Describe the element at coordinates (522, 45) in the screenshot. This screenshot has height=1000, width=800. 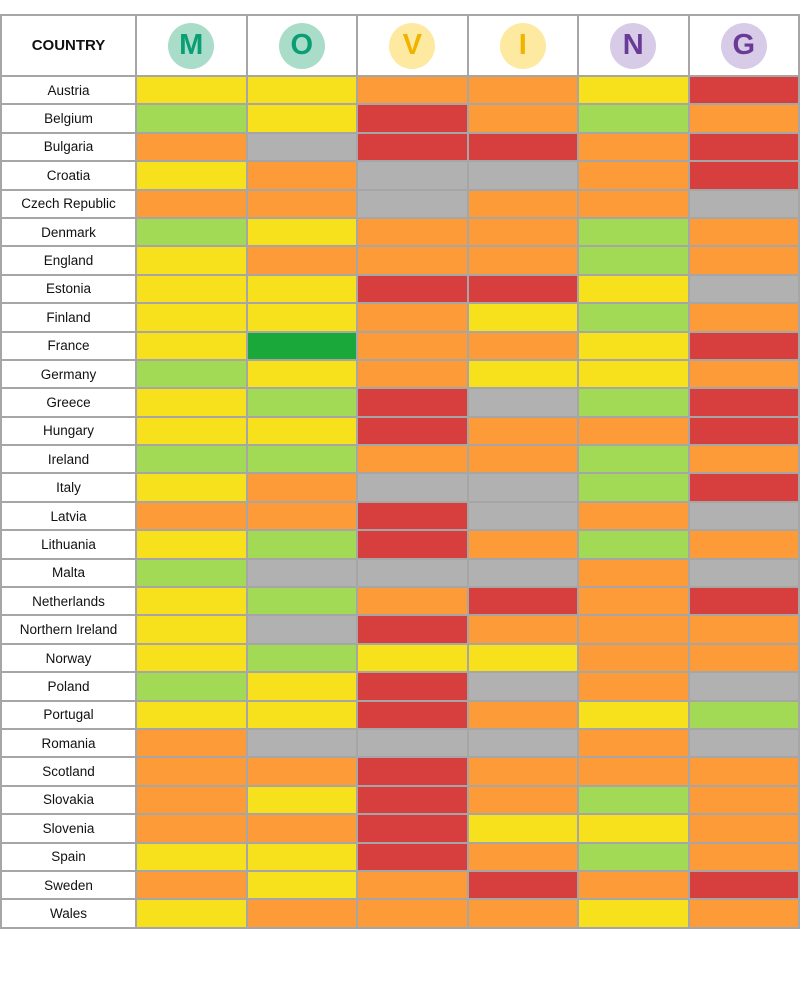
I see `column-letter-circle: I` at that location.